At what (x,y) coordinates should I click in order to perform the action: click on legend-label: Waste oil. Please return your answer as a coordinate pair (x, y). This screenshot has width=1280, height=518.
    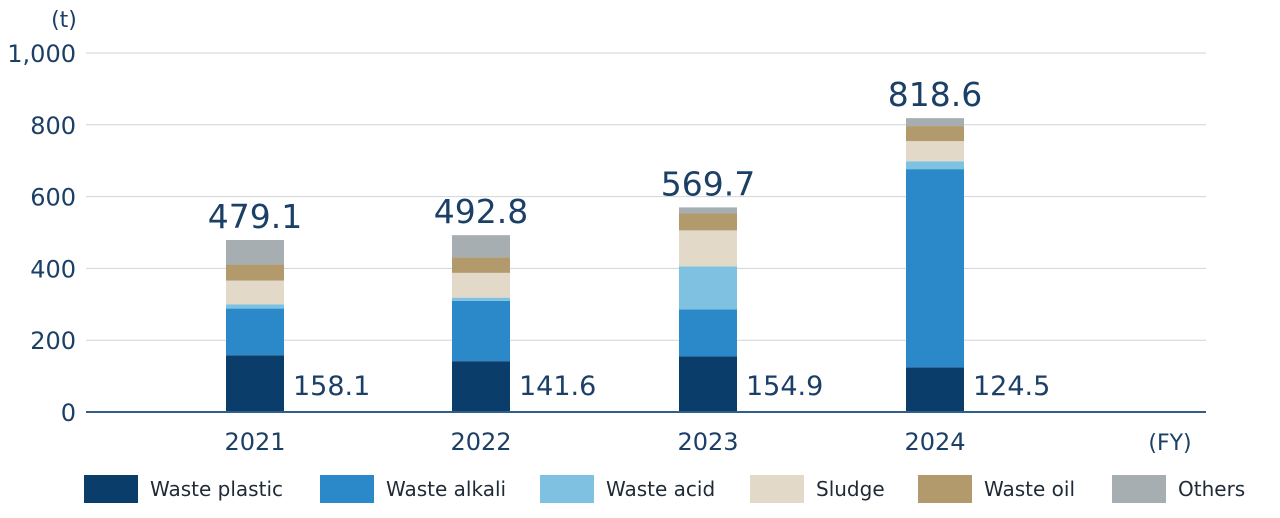
    Looking at the image, I should click on (1030, 489).